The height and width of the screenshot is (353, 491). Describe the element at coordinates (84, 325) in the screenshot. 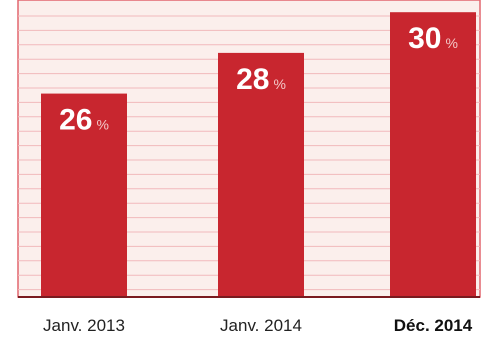

I see `x-tick-label: Janv. 2013` at that location.